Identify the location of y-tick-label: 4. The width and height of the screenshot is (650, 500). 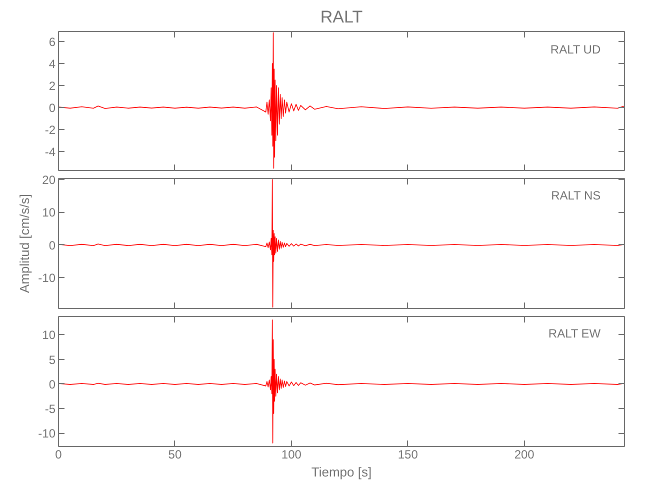
(52, 63).